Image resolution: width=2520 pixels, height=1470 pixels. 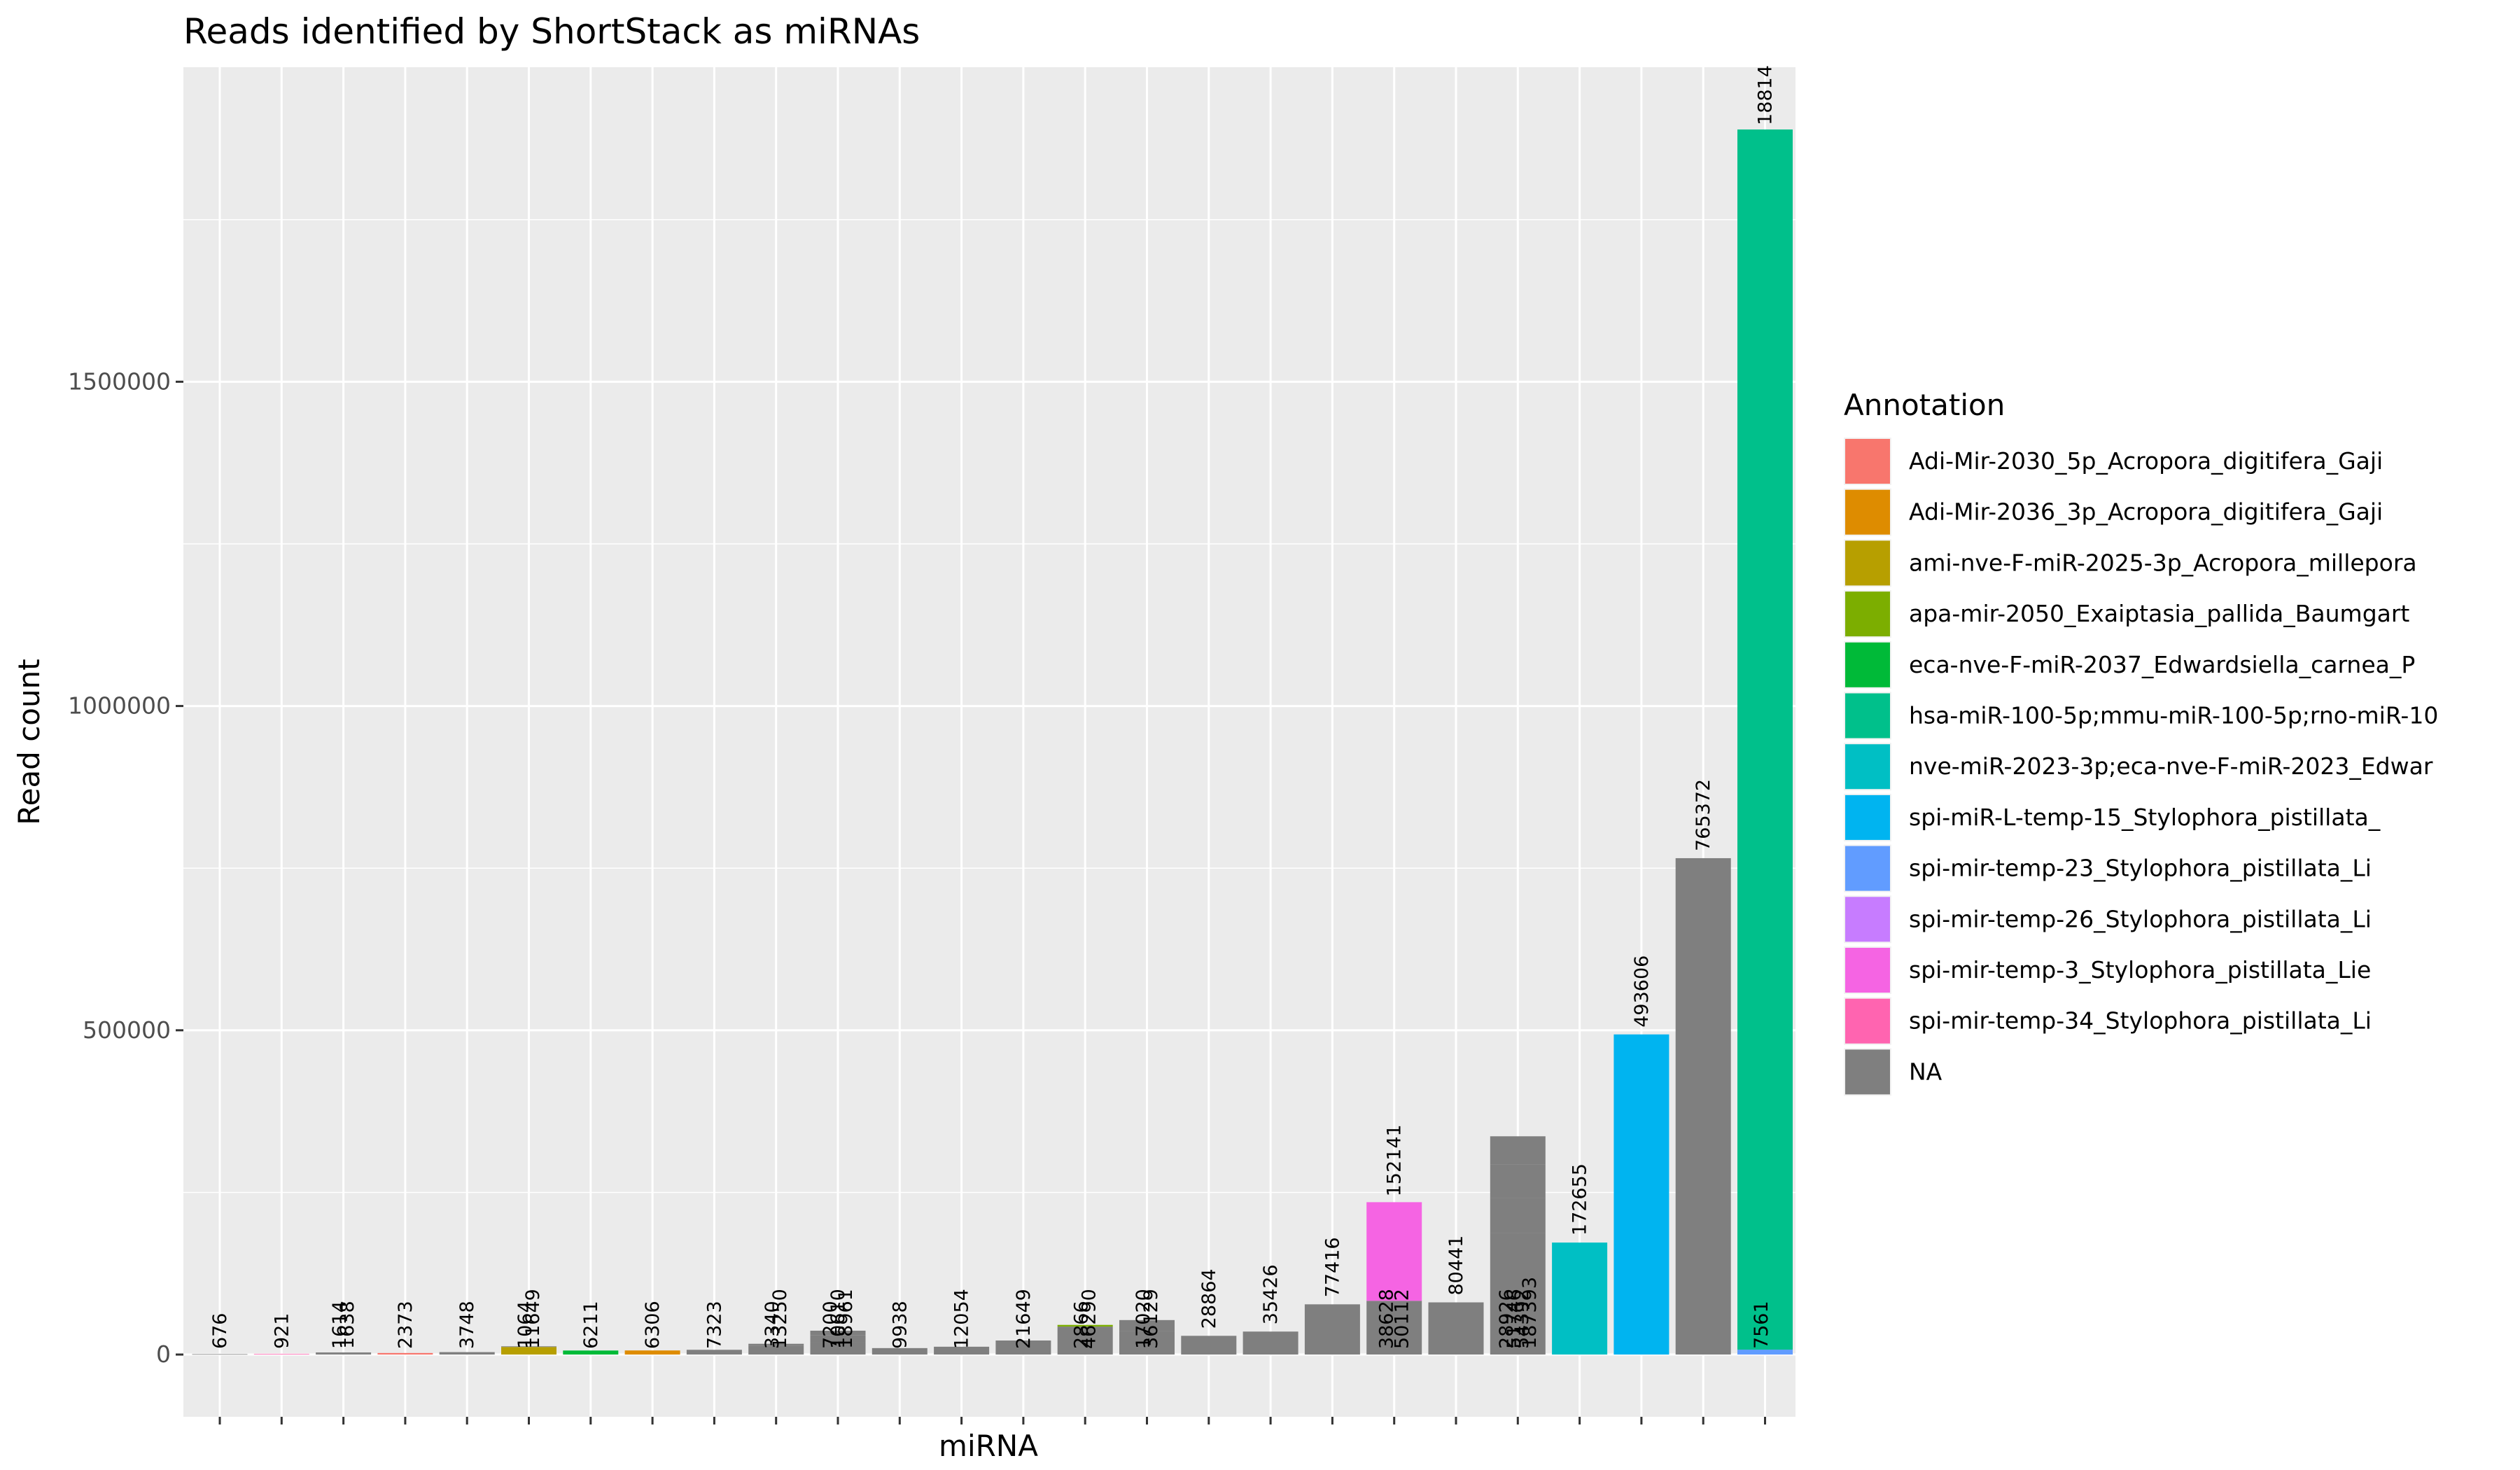 I want to click on y-tick-label: 1500000, so click(x=119, y=381).